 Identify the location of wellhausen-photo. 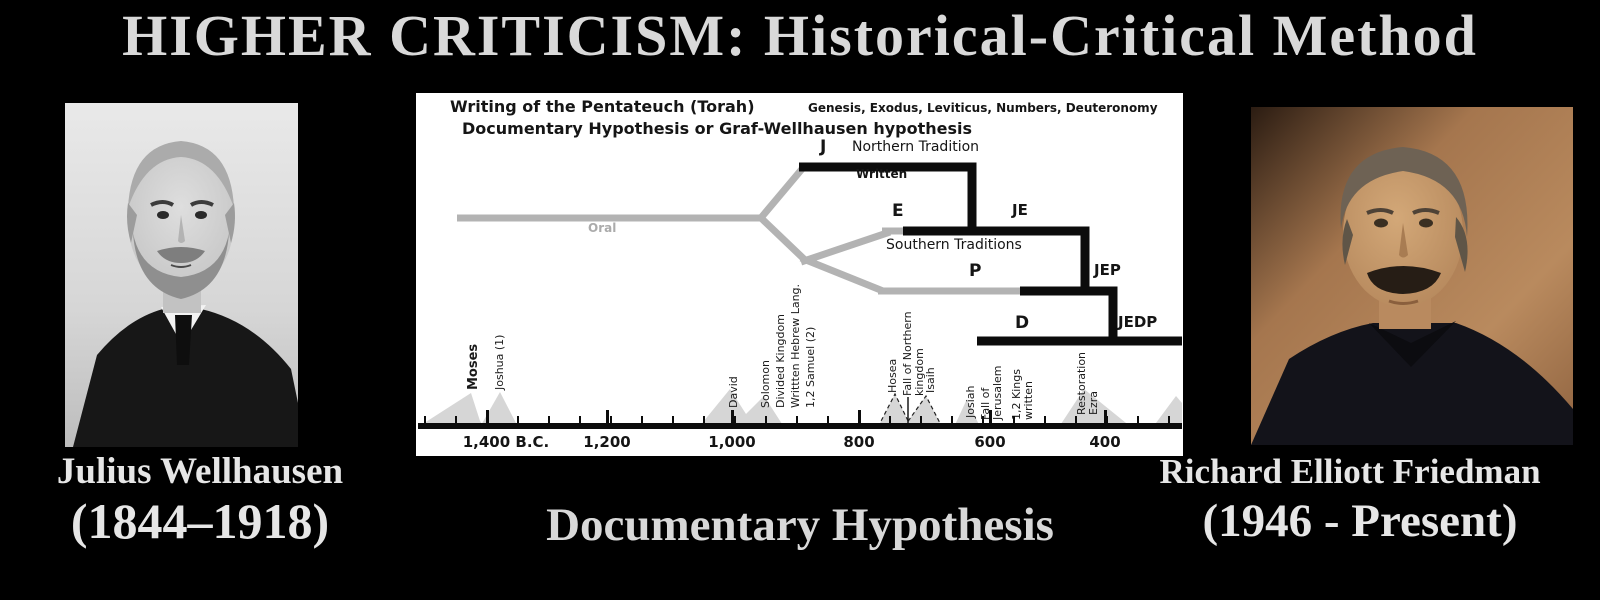
(181, 275).